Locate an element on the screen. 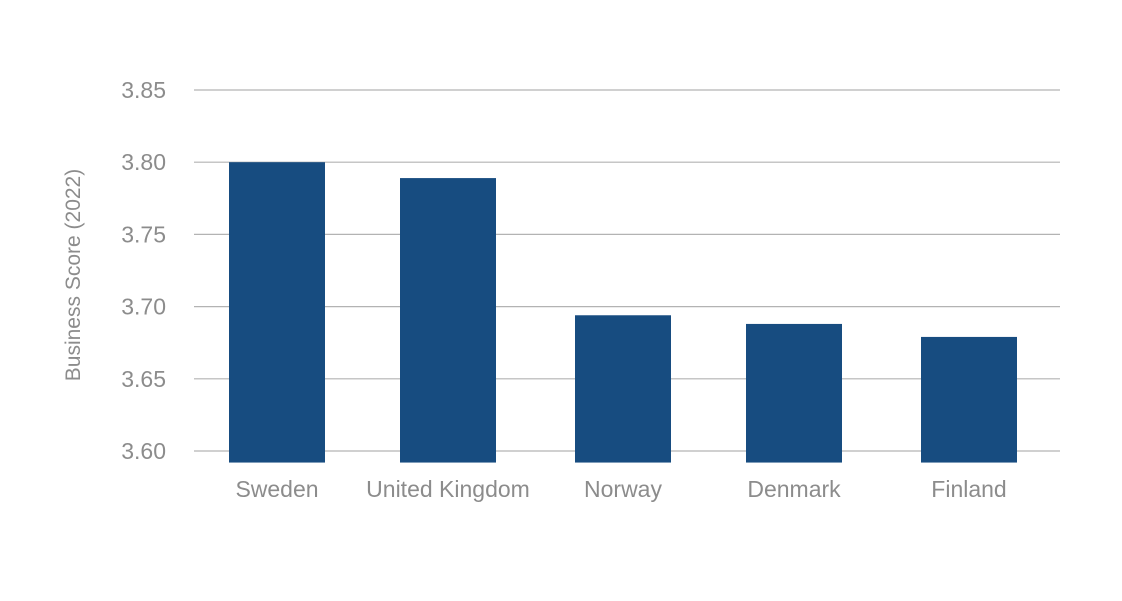  x-category-label: United Kingdom is located at coordinates (448, 489).